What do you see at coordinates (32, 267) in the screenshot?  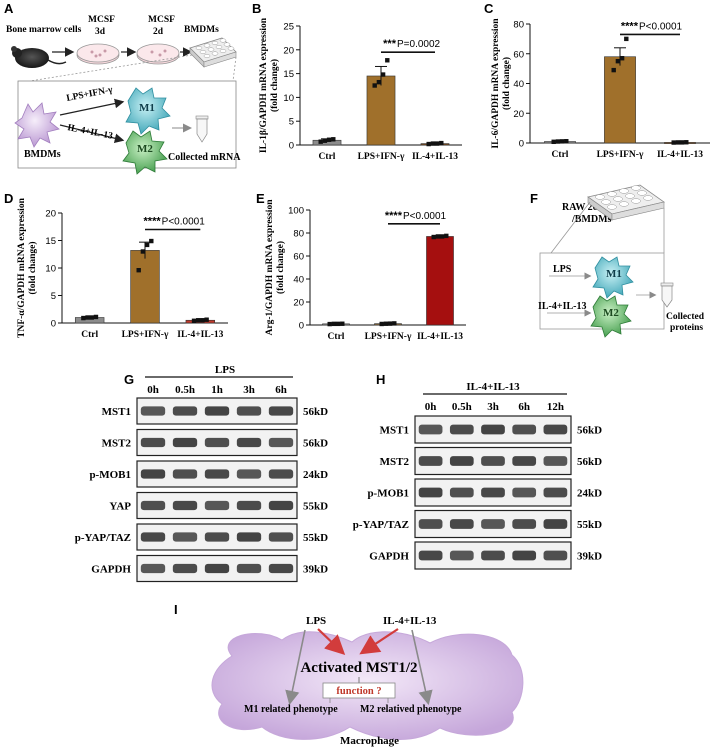 I see `y-axis-label-unit: (fold change)` at bounding box center [32, 267].